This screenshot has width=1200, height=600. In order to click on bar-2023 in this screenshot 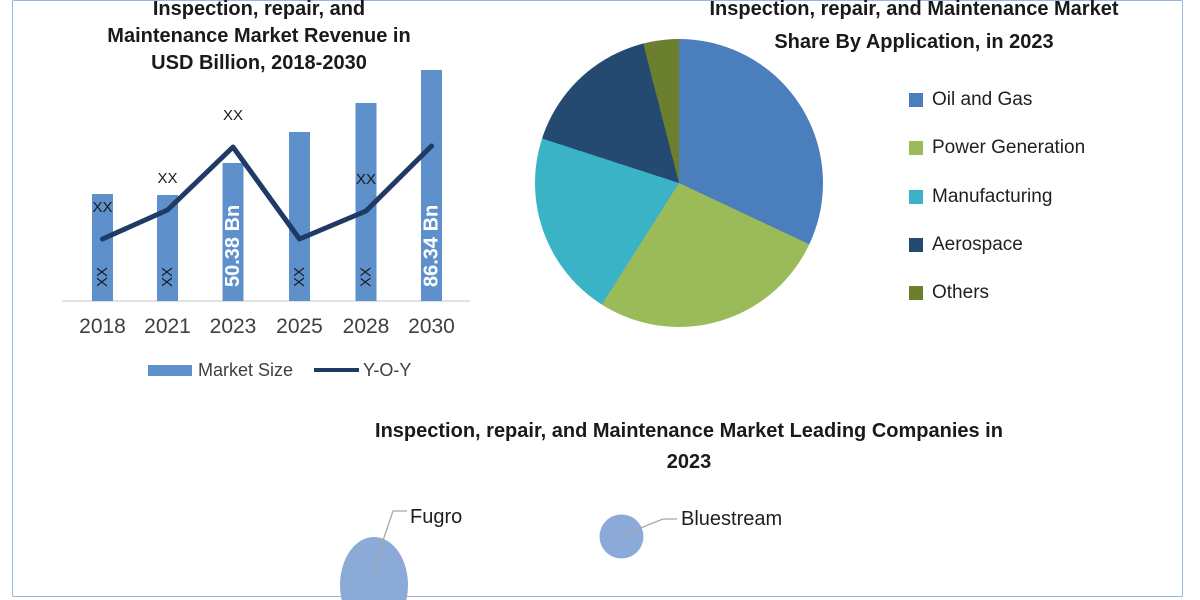, I will do `click(233, 232)`.